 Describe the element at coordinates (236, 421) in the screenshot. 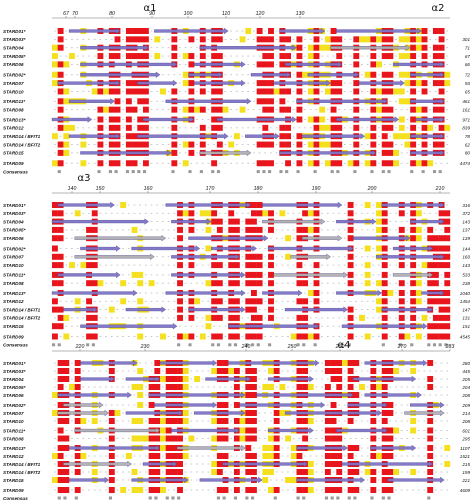

I see `alignment-row: STARD10 208` at that location.